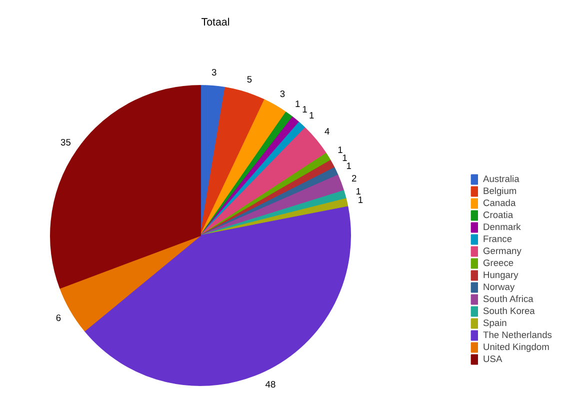  Describe the element at coordinates (500, 275) in the screenshot. I see `legend-label: Hungary` at that location.